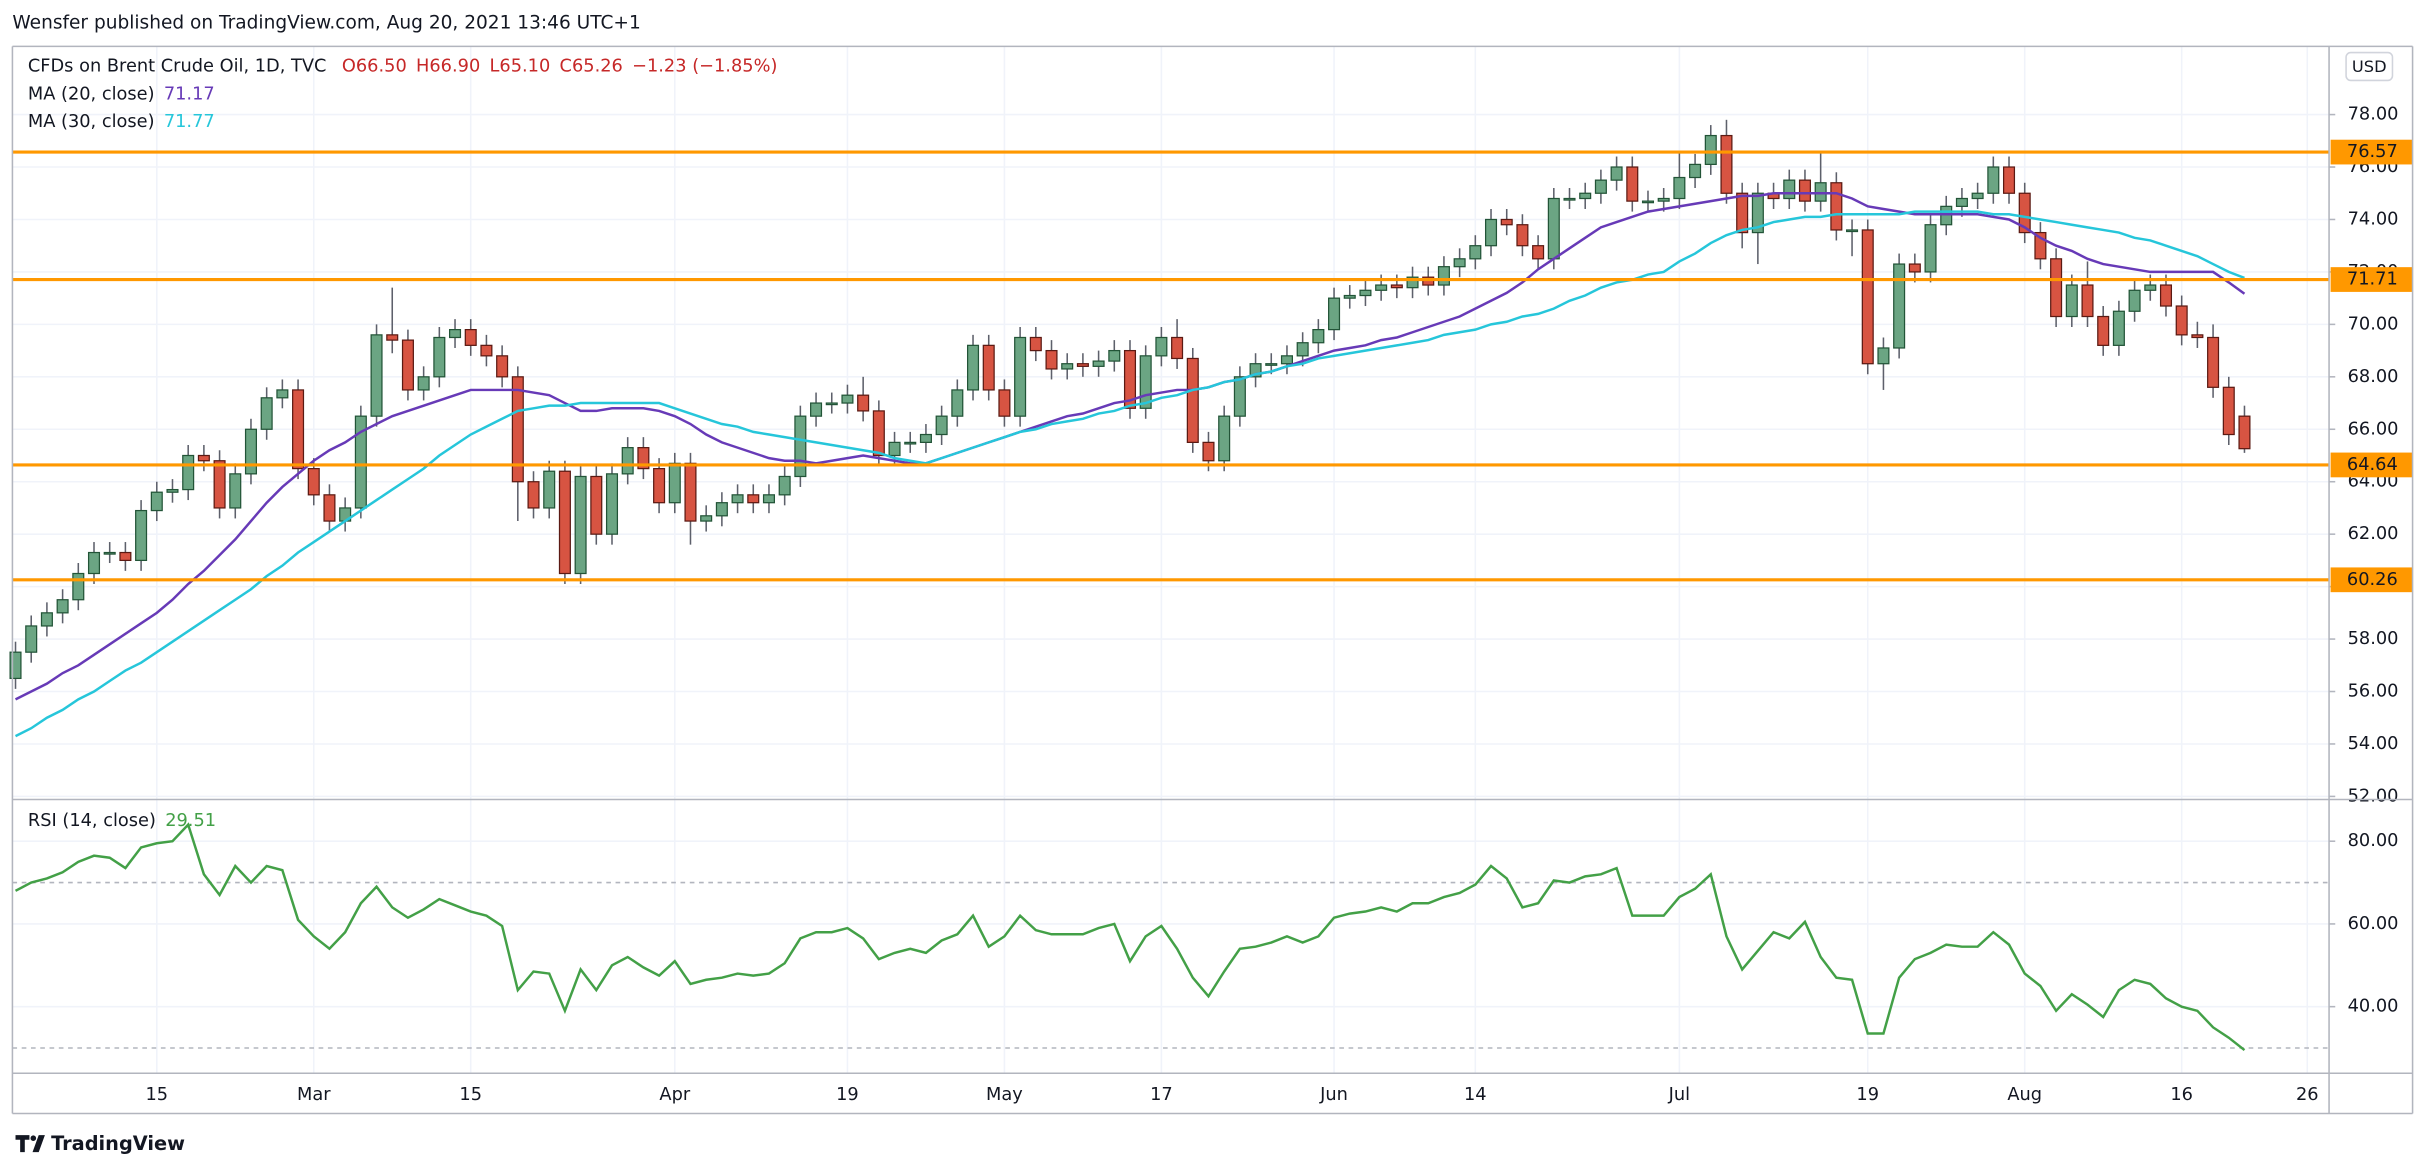 This screenshot has height=1171, width=2425. What do you see at coordinates (1004, 1094) in the screenshot?
I see `x-tick-label: May` at bounding box center [1004, 1094].